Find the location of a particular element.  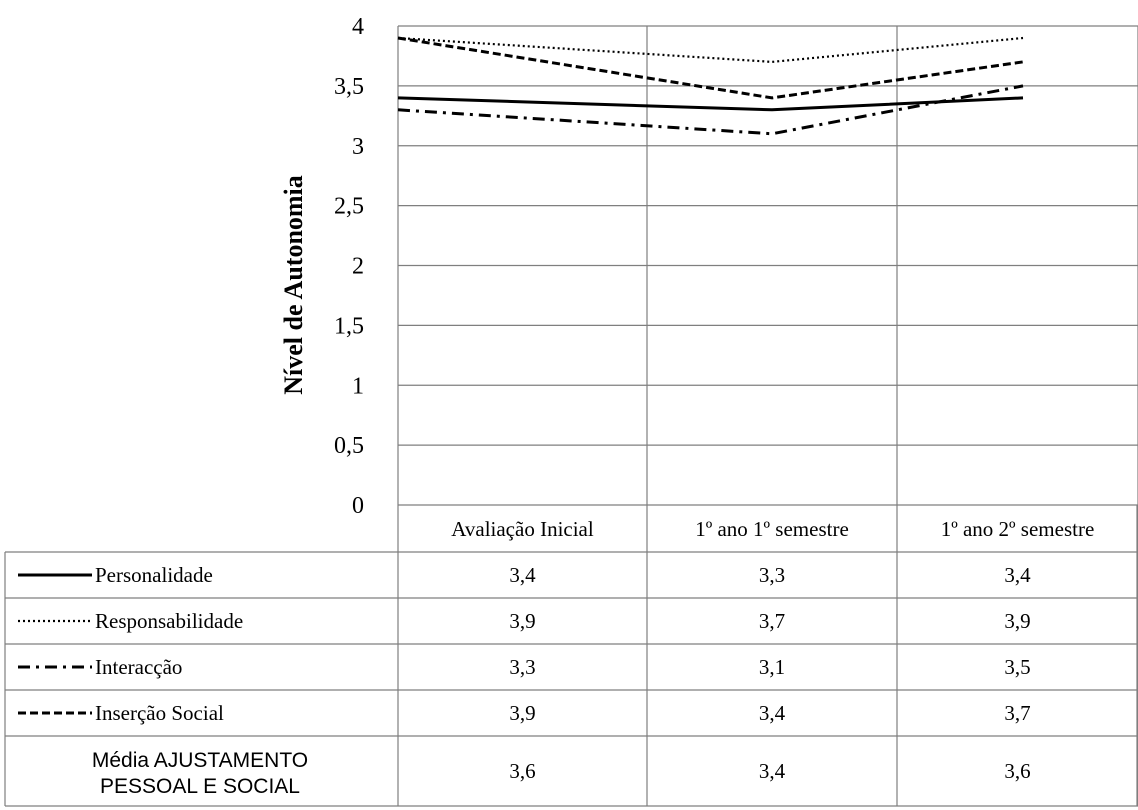

series-name: Inserção Social is located at coordinates (159, 713).